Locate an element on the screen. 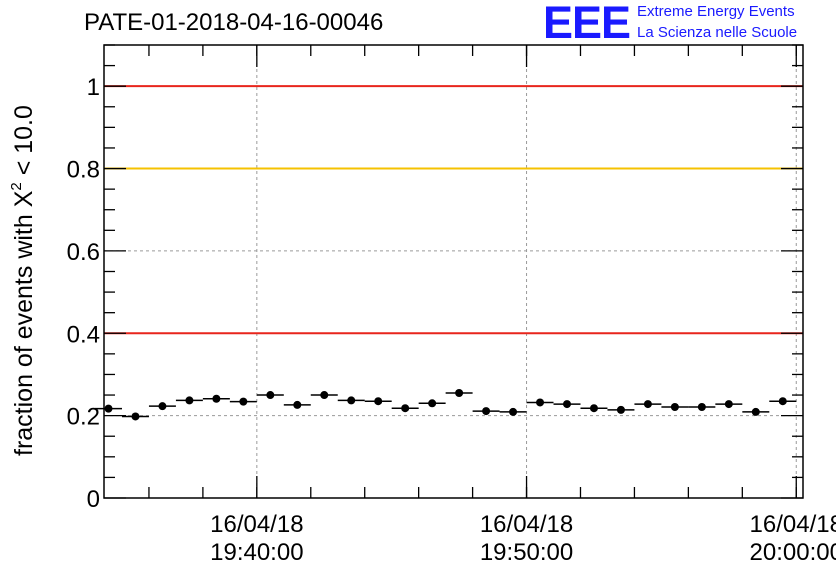 The width and height of the screenshot is (836, 572). x-tick-label-time: 19:40:00 is located at coordinates (256, 552).